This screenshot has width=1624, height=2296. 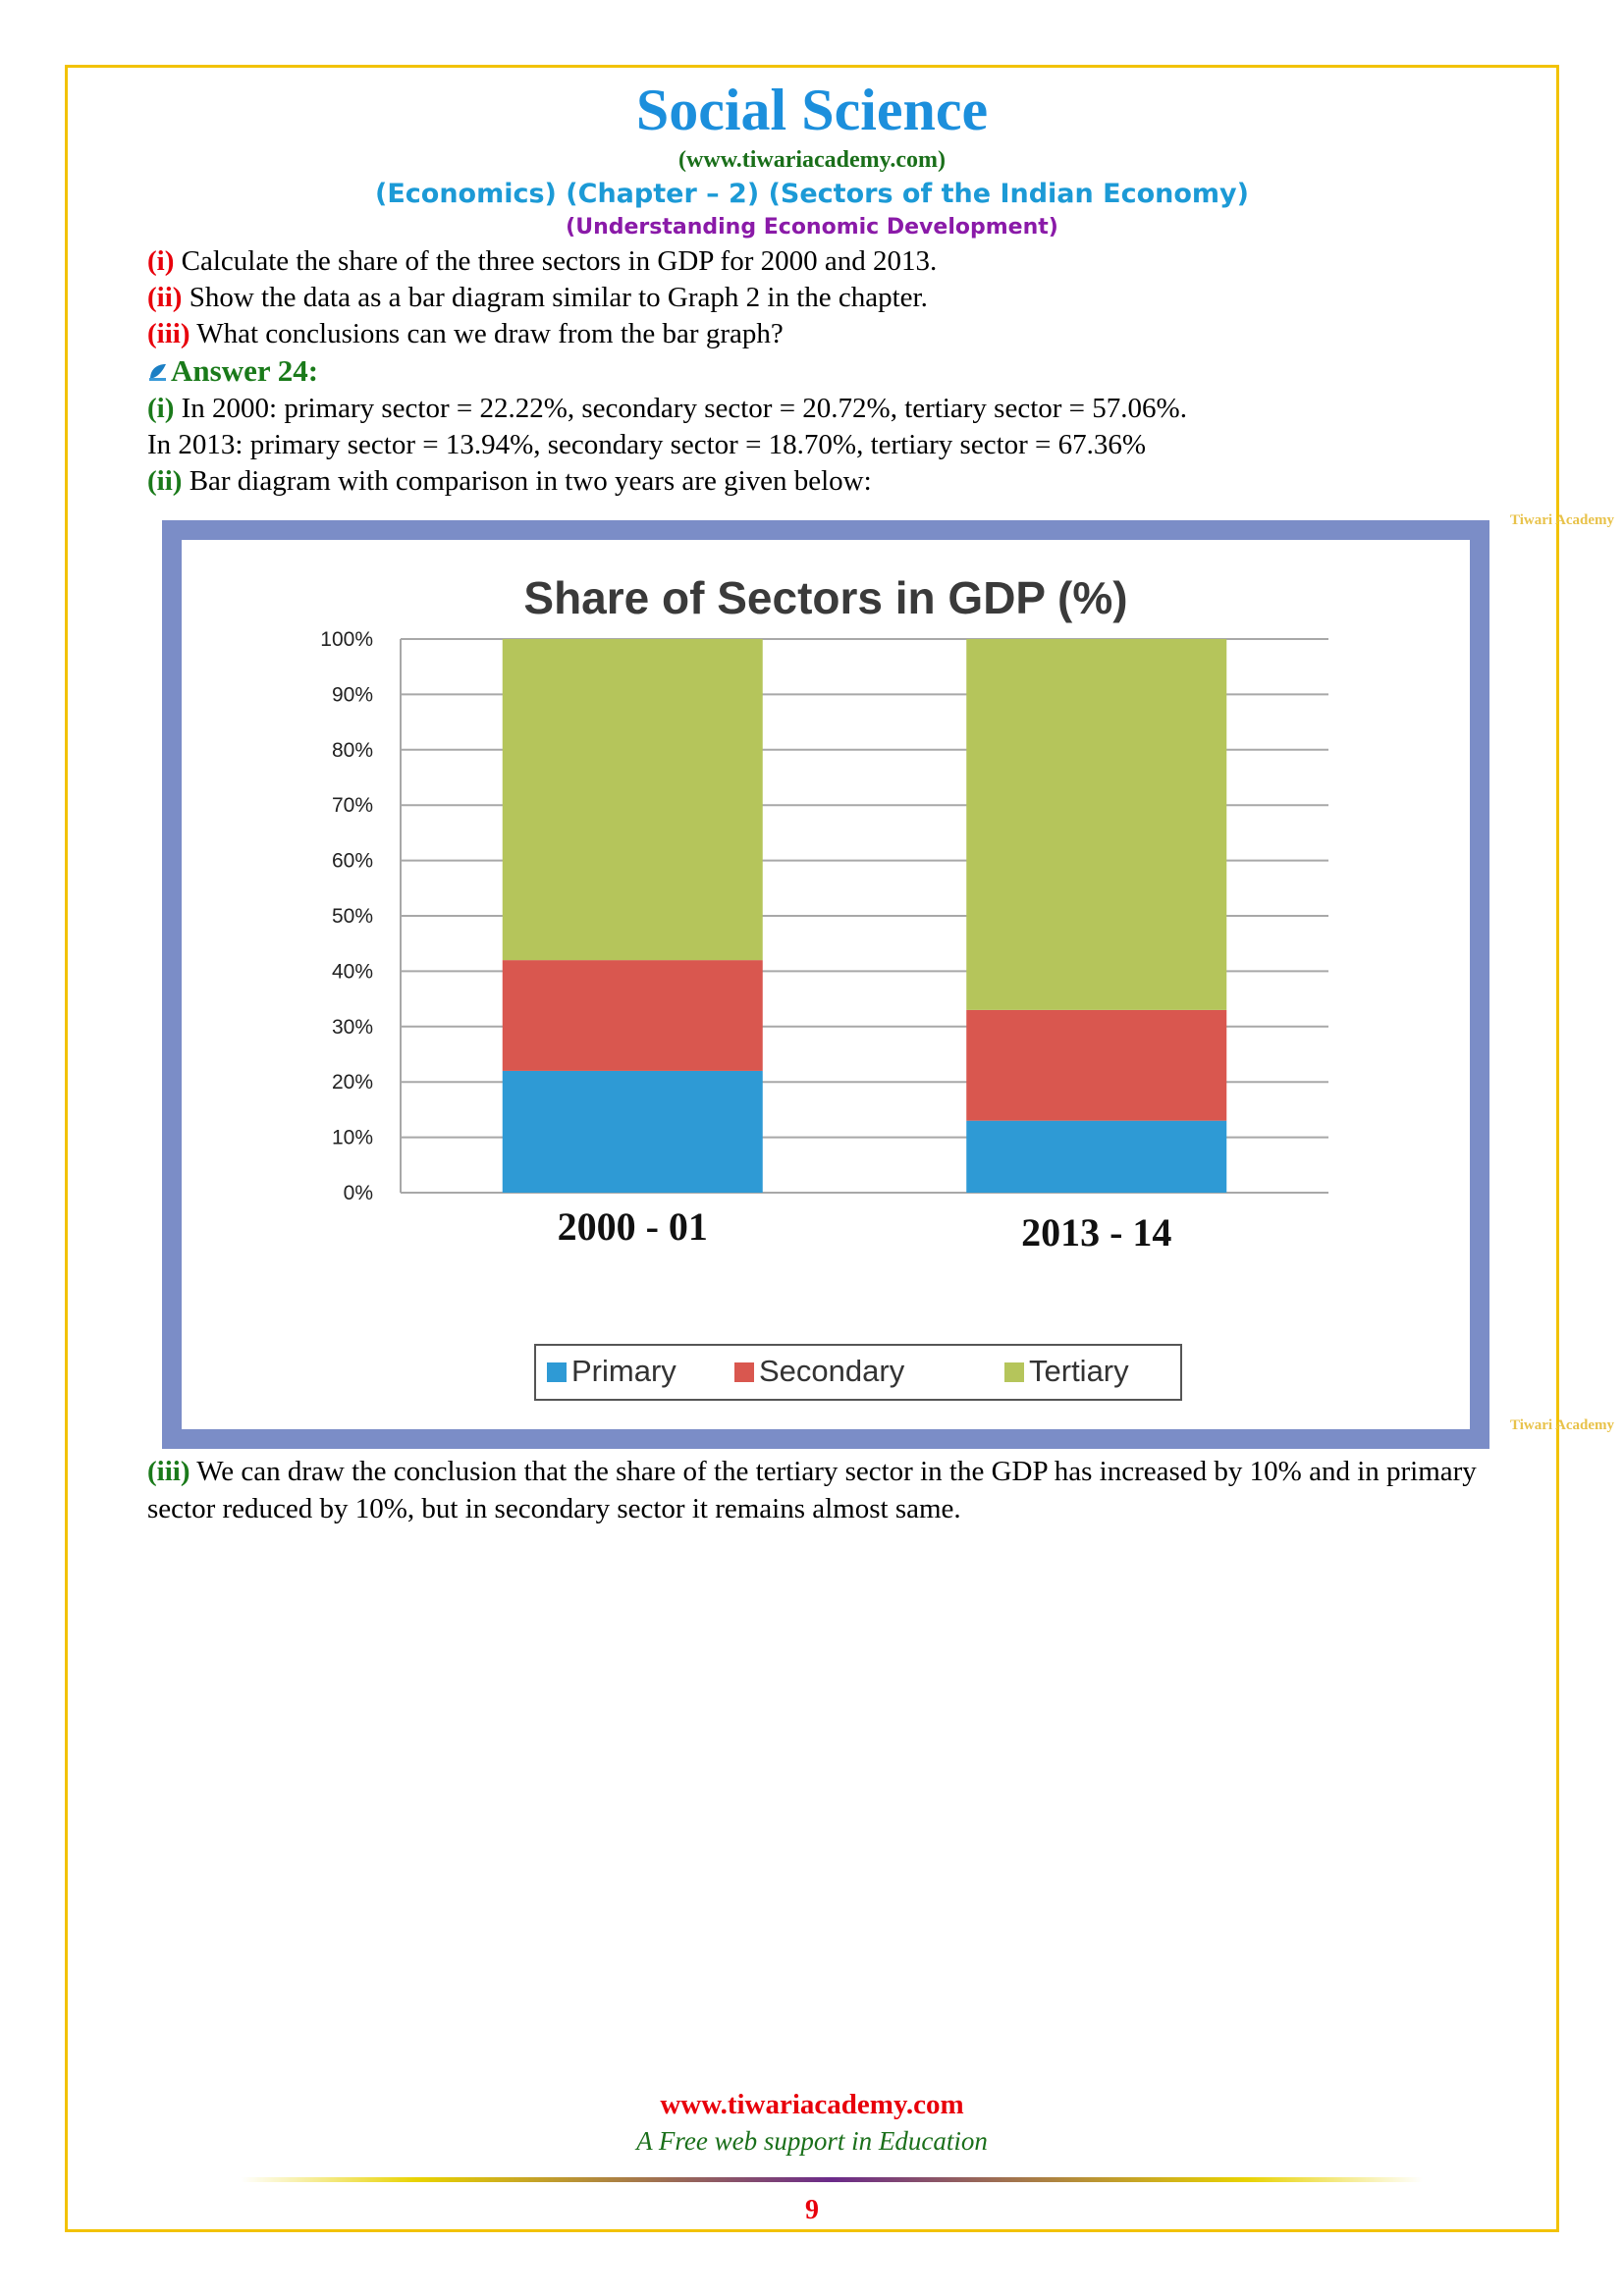 What do you see at coordinates (352, 694) in the screenshot?
I see `y-tick-label: 90%` at bounding box center [352, 694].